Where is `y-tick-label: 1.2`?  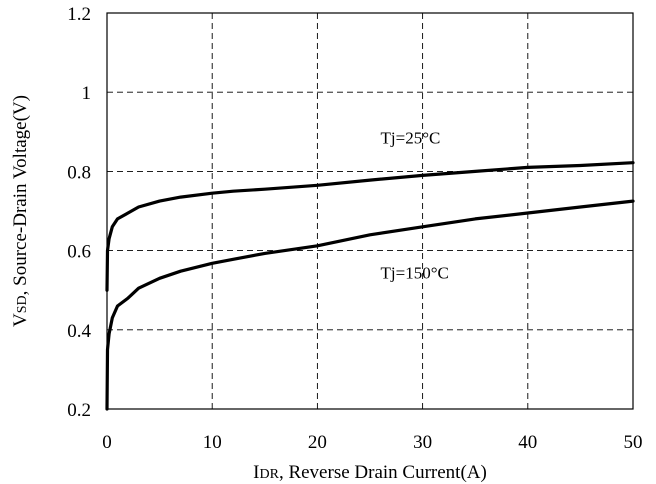
y-tick-label: 1.2 is located at coordinates (79, 14).